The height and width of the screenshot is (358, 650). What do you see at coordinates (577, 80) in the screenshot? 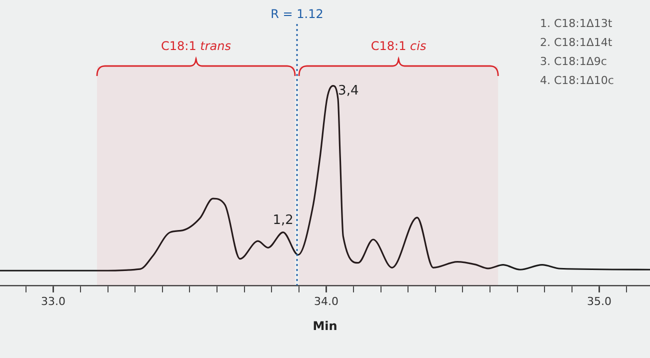
I see `annotation: 4. C18:1Δ10c` at bounding box center [577, 80].